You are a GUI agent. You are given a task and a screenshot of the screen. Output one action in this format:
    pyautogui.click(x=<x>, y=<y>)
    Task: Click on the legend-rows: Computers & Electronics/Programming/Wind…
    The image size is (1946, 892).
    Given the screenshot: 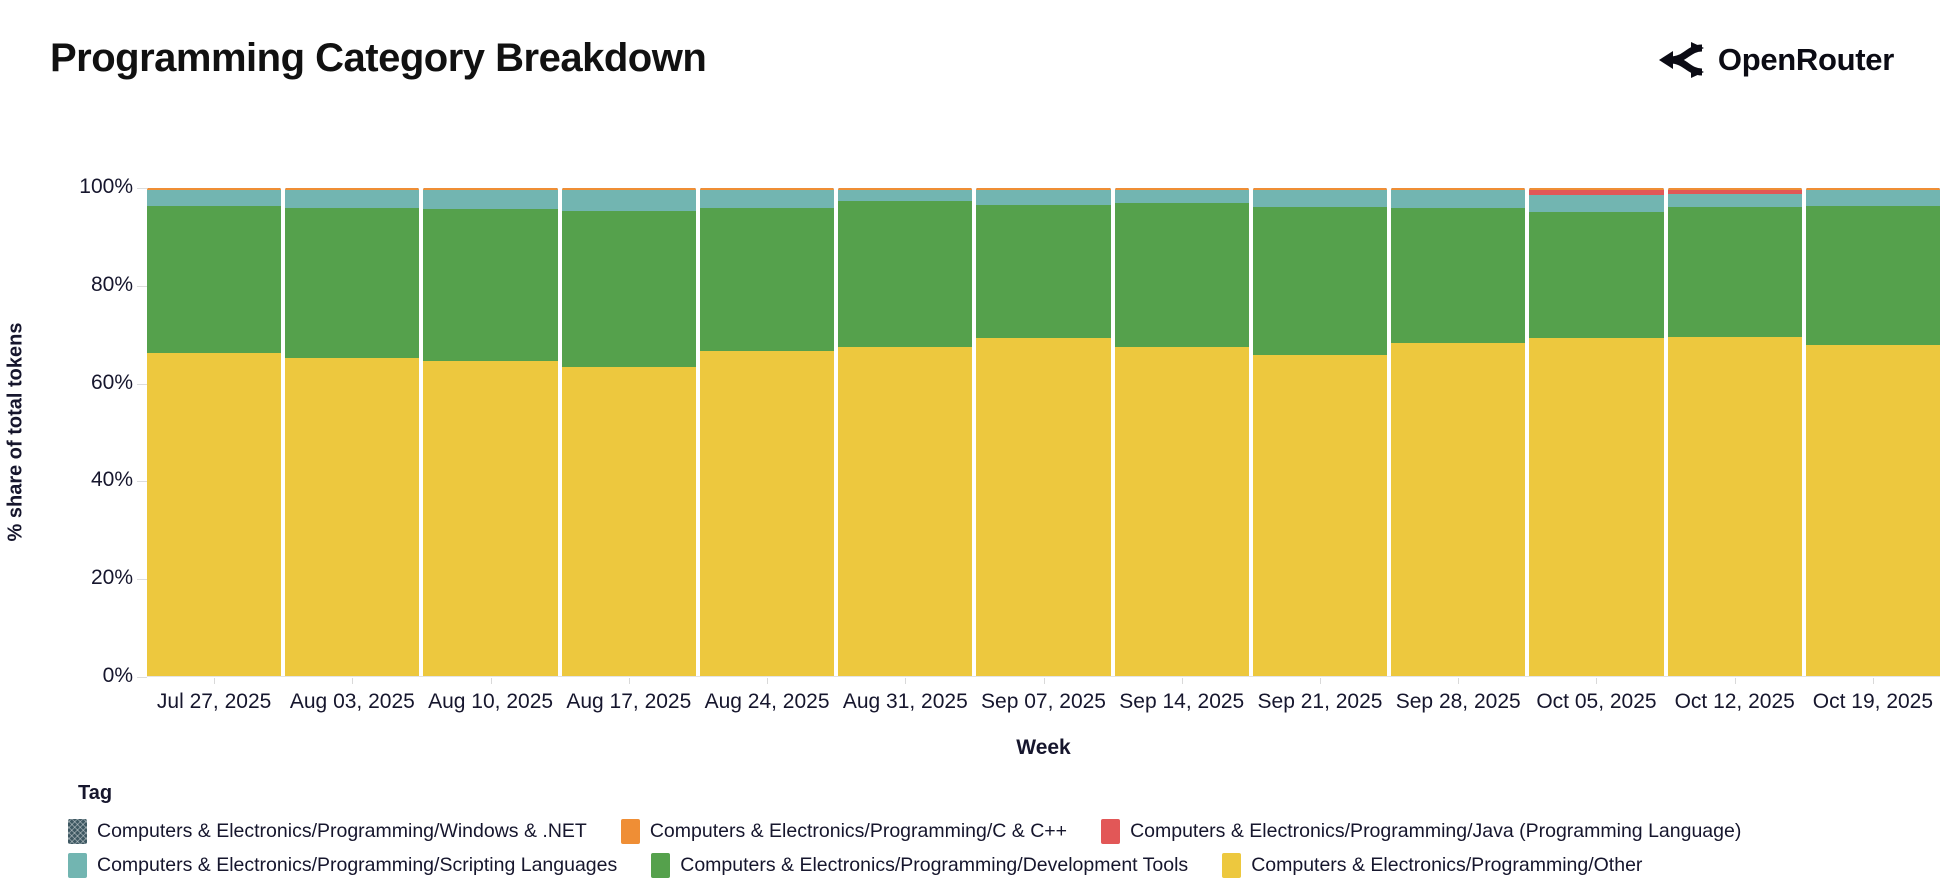 What is the action you would take?
    pyautogui.click(x=988, y=848)
    